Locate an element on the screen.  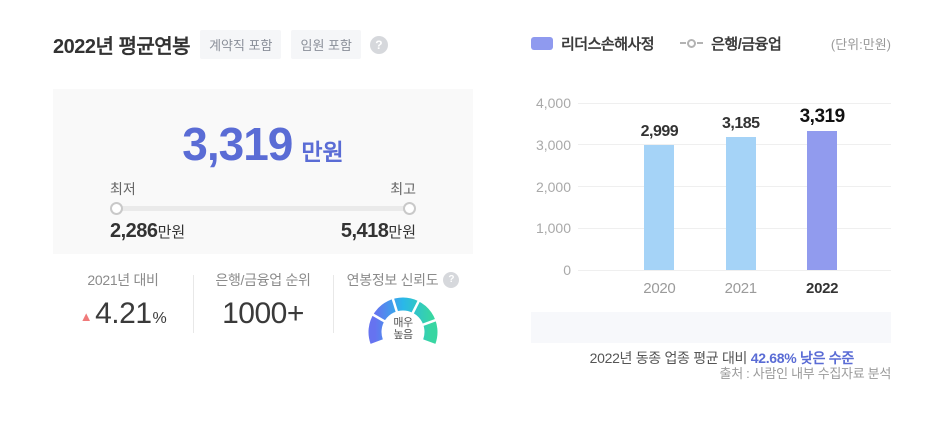
stat-yoy-value: ▲ 4.21 % is located at coordinates (123, 316).